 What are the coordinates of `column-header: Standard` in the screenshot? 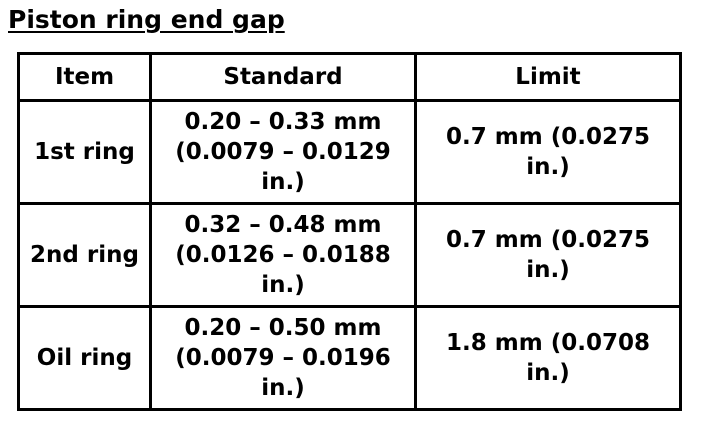 It's located at (283, 77).